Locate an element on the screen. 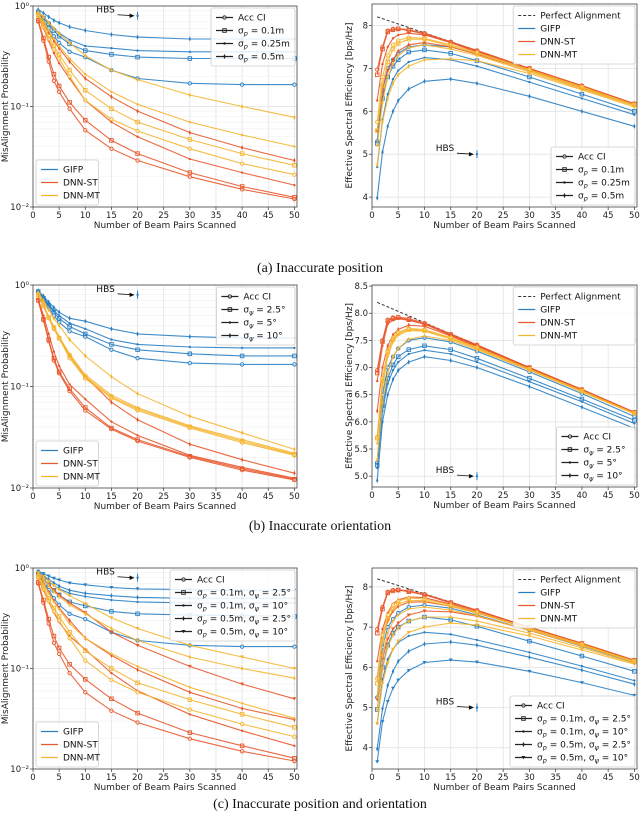 The image size is (640, 818). legend-label: σp = 0.1m, σψ = 2.5° is located at coordinates (584, 720).